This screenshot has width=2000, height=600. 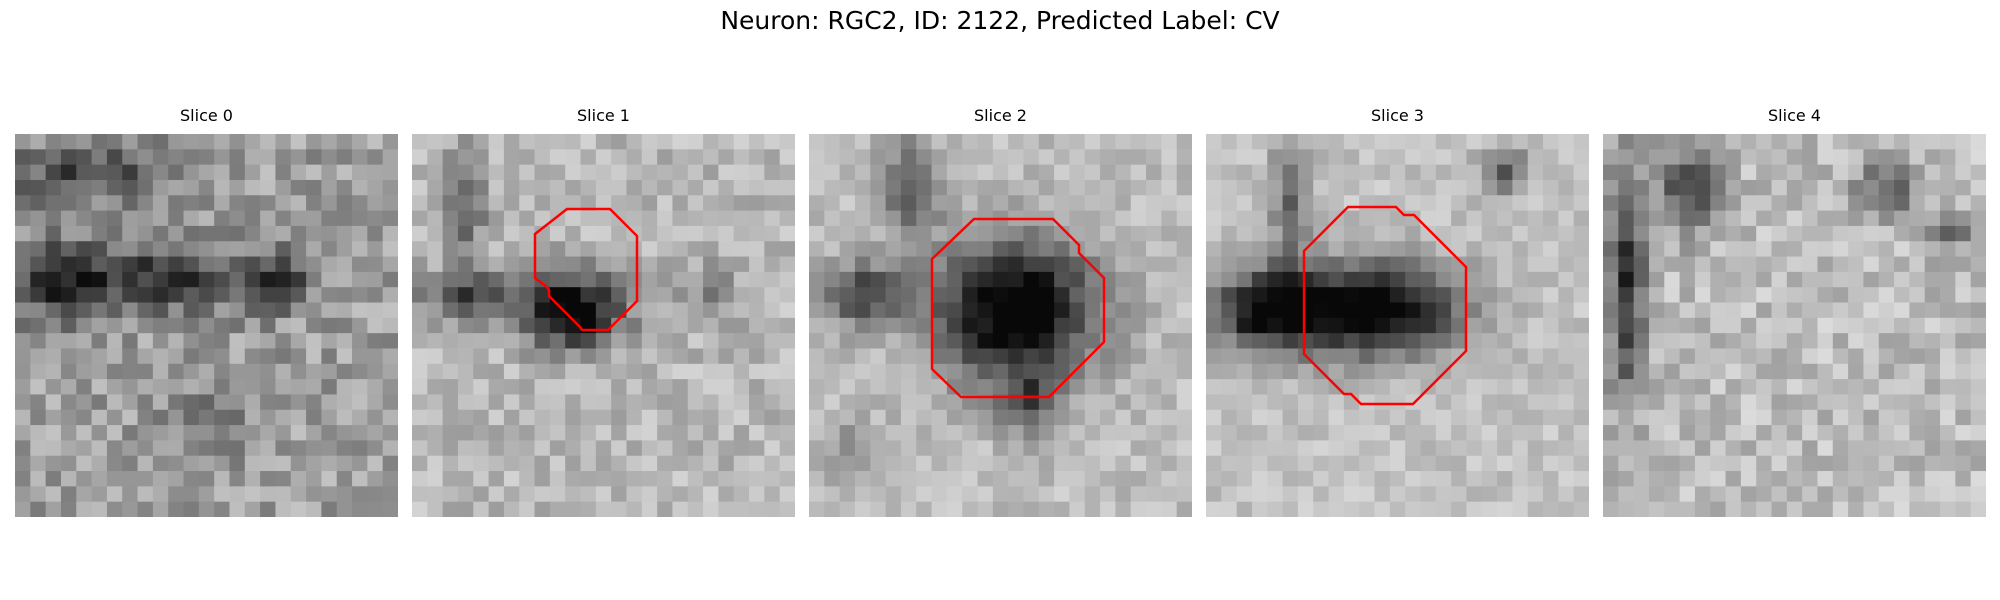 I want to click on slice-title: Slice 0, so click(x=206, y=115).